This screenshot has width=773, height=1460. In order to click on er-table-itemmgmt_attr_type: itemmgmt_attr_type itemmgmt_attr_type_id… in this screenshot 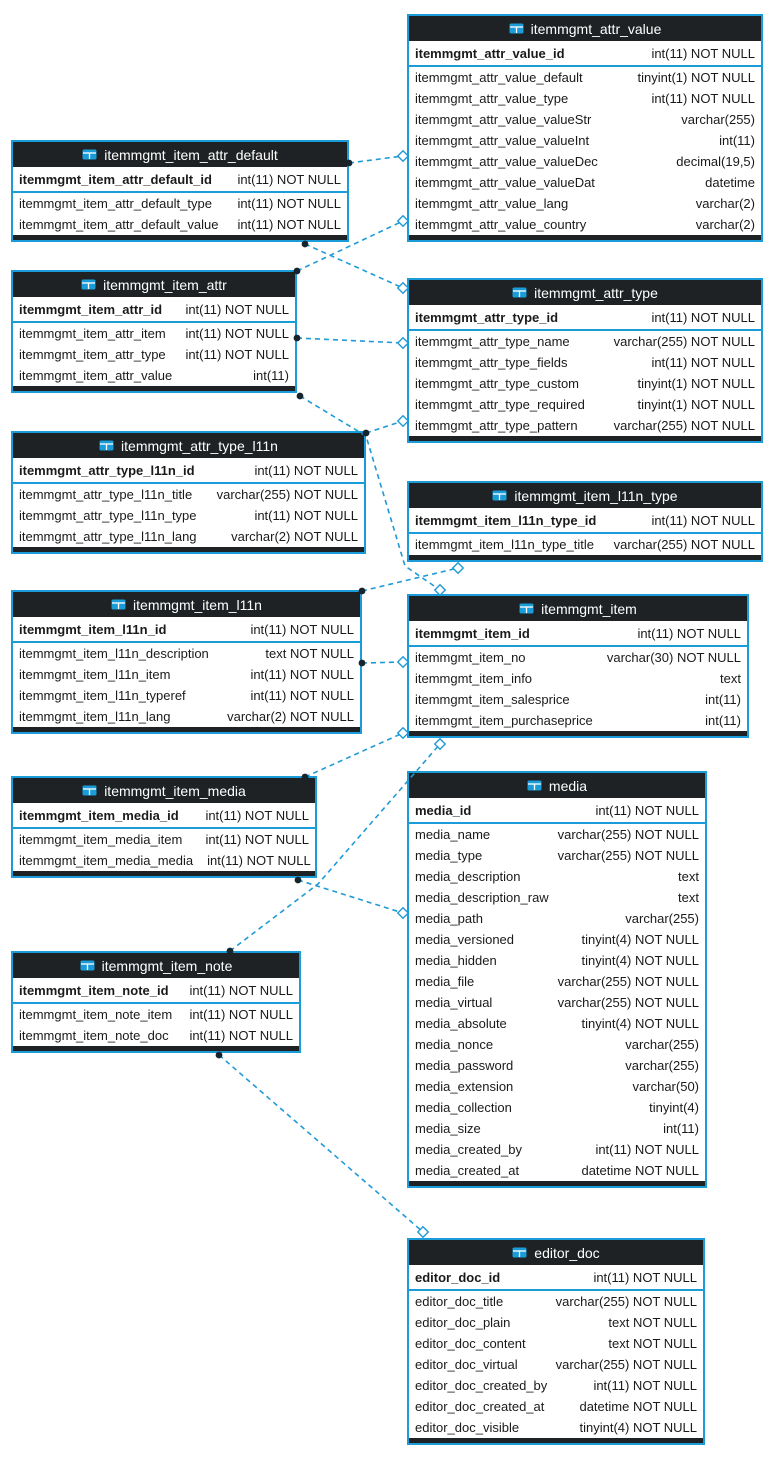, I will do `click(585, 360)`.